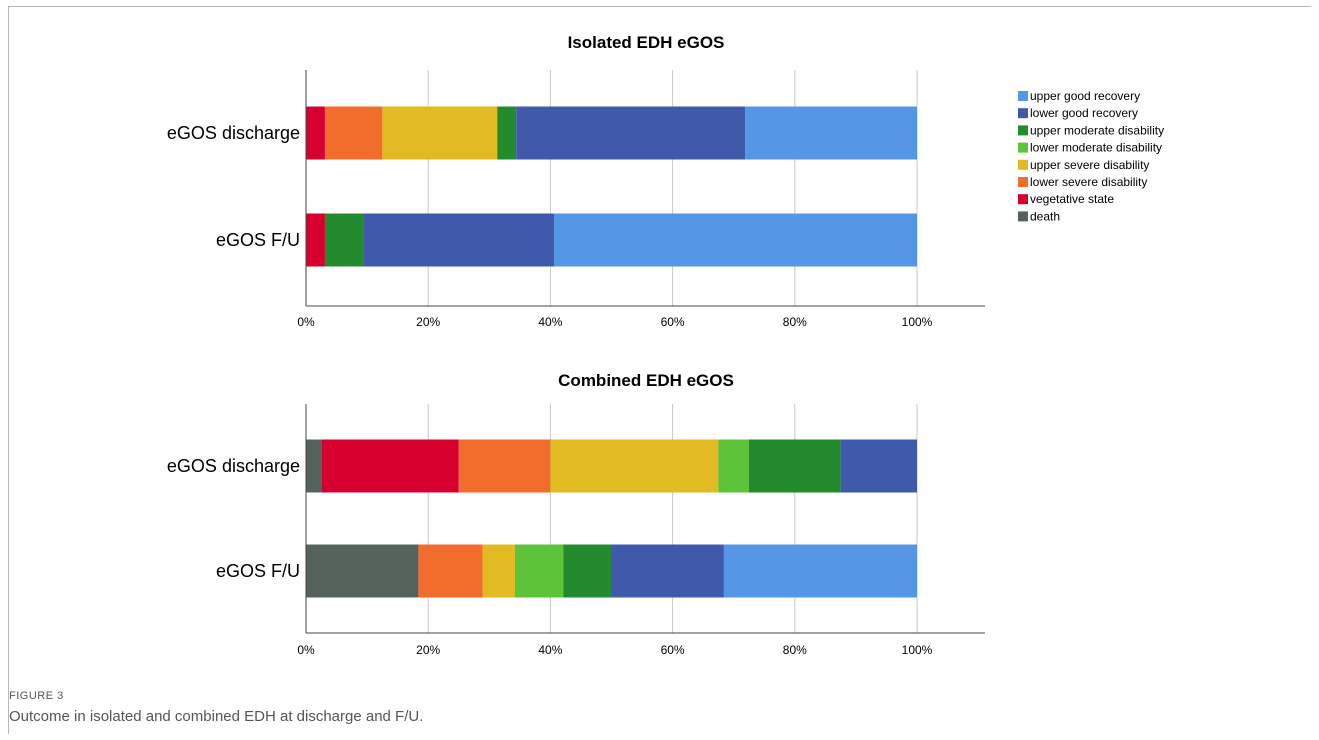 Image resolution: width=1319 pixels, height=740 pixels. I want to click on legend-label: upper good recovery, so click(1085, 96).